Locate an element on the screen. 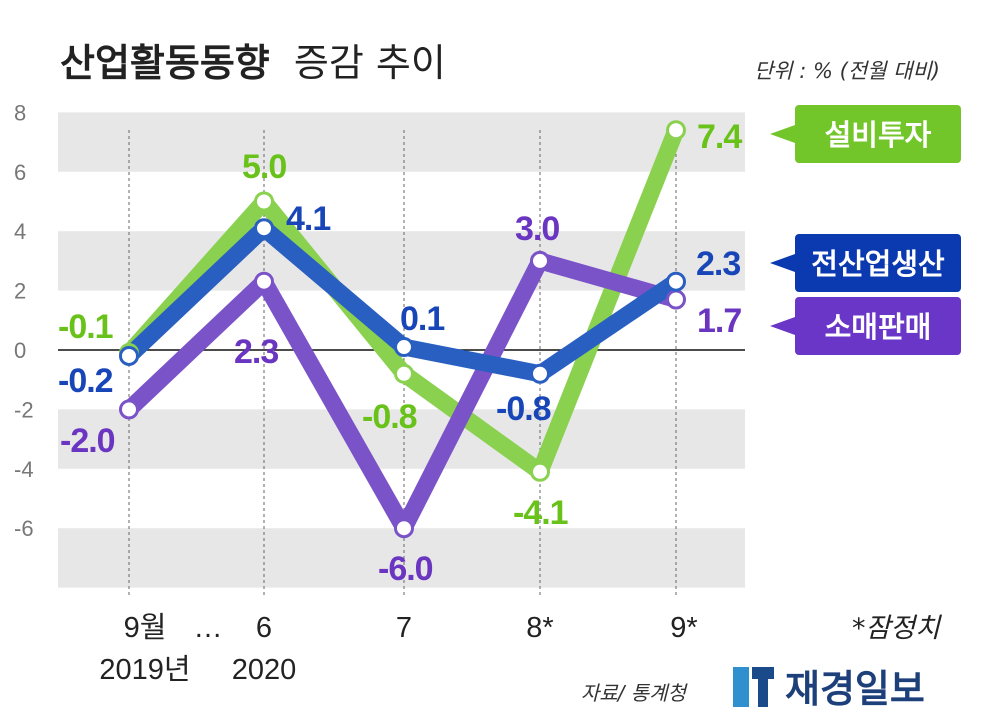  data-label-retail: -6.0 is located at coordinates (405, 569).